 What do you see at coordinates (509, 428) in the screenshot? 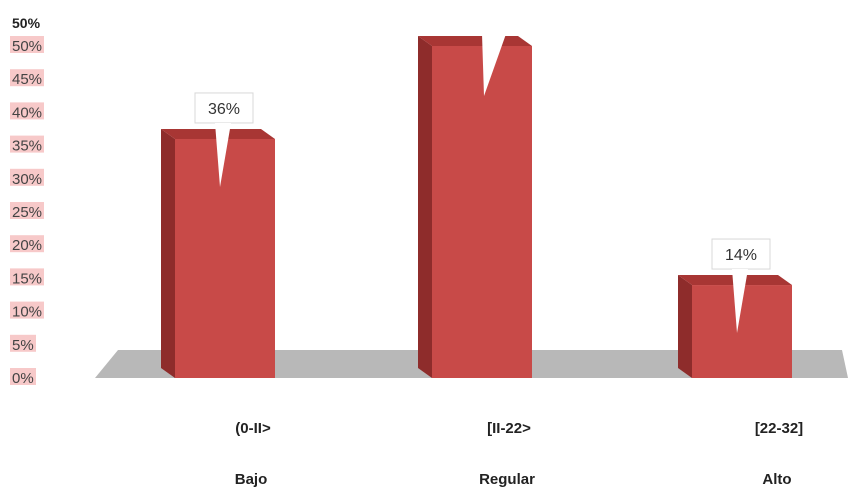
I see `category-range-label: [II-22>` at bounding box center [509, 428].